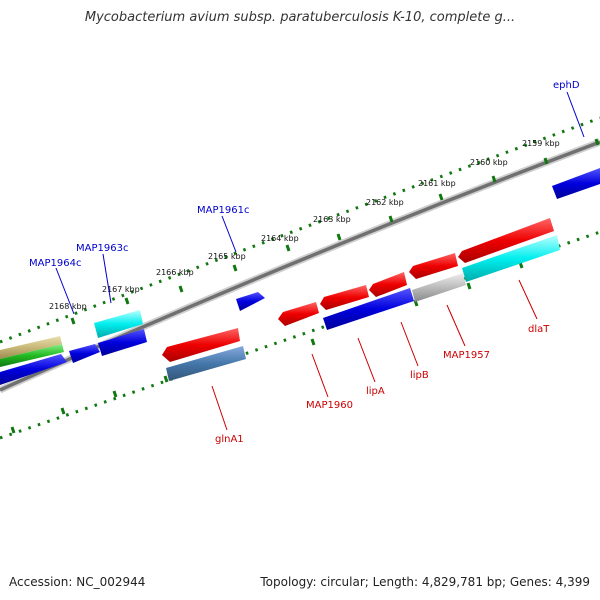  Describe the element at coordinates (31, 347) in the screenshot. I see `gene-left-tan` at that location.